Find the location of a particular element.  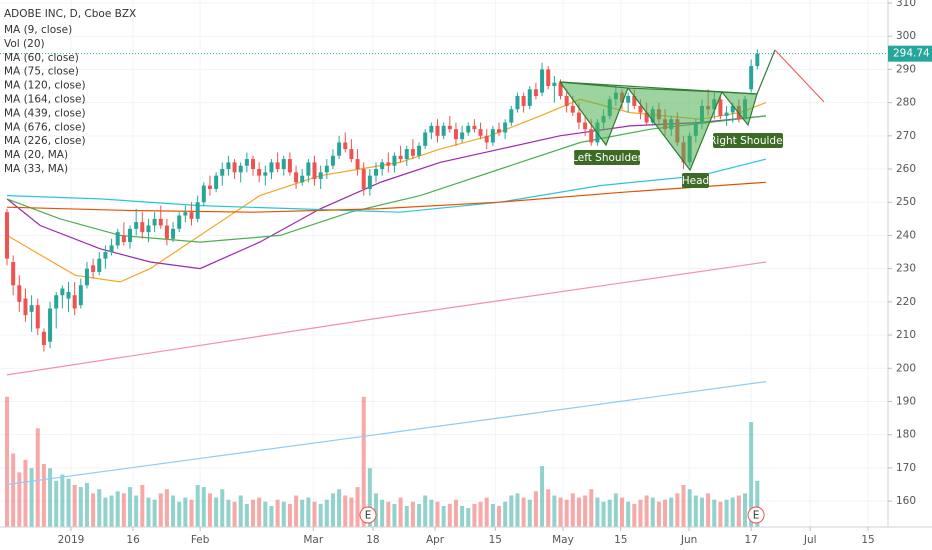

pattern-drawing: Left Shoulder Head Right Shoulder is located at coordinates (691, 118).